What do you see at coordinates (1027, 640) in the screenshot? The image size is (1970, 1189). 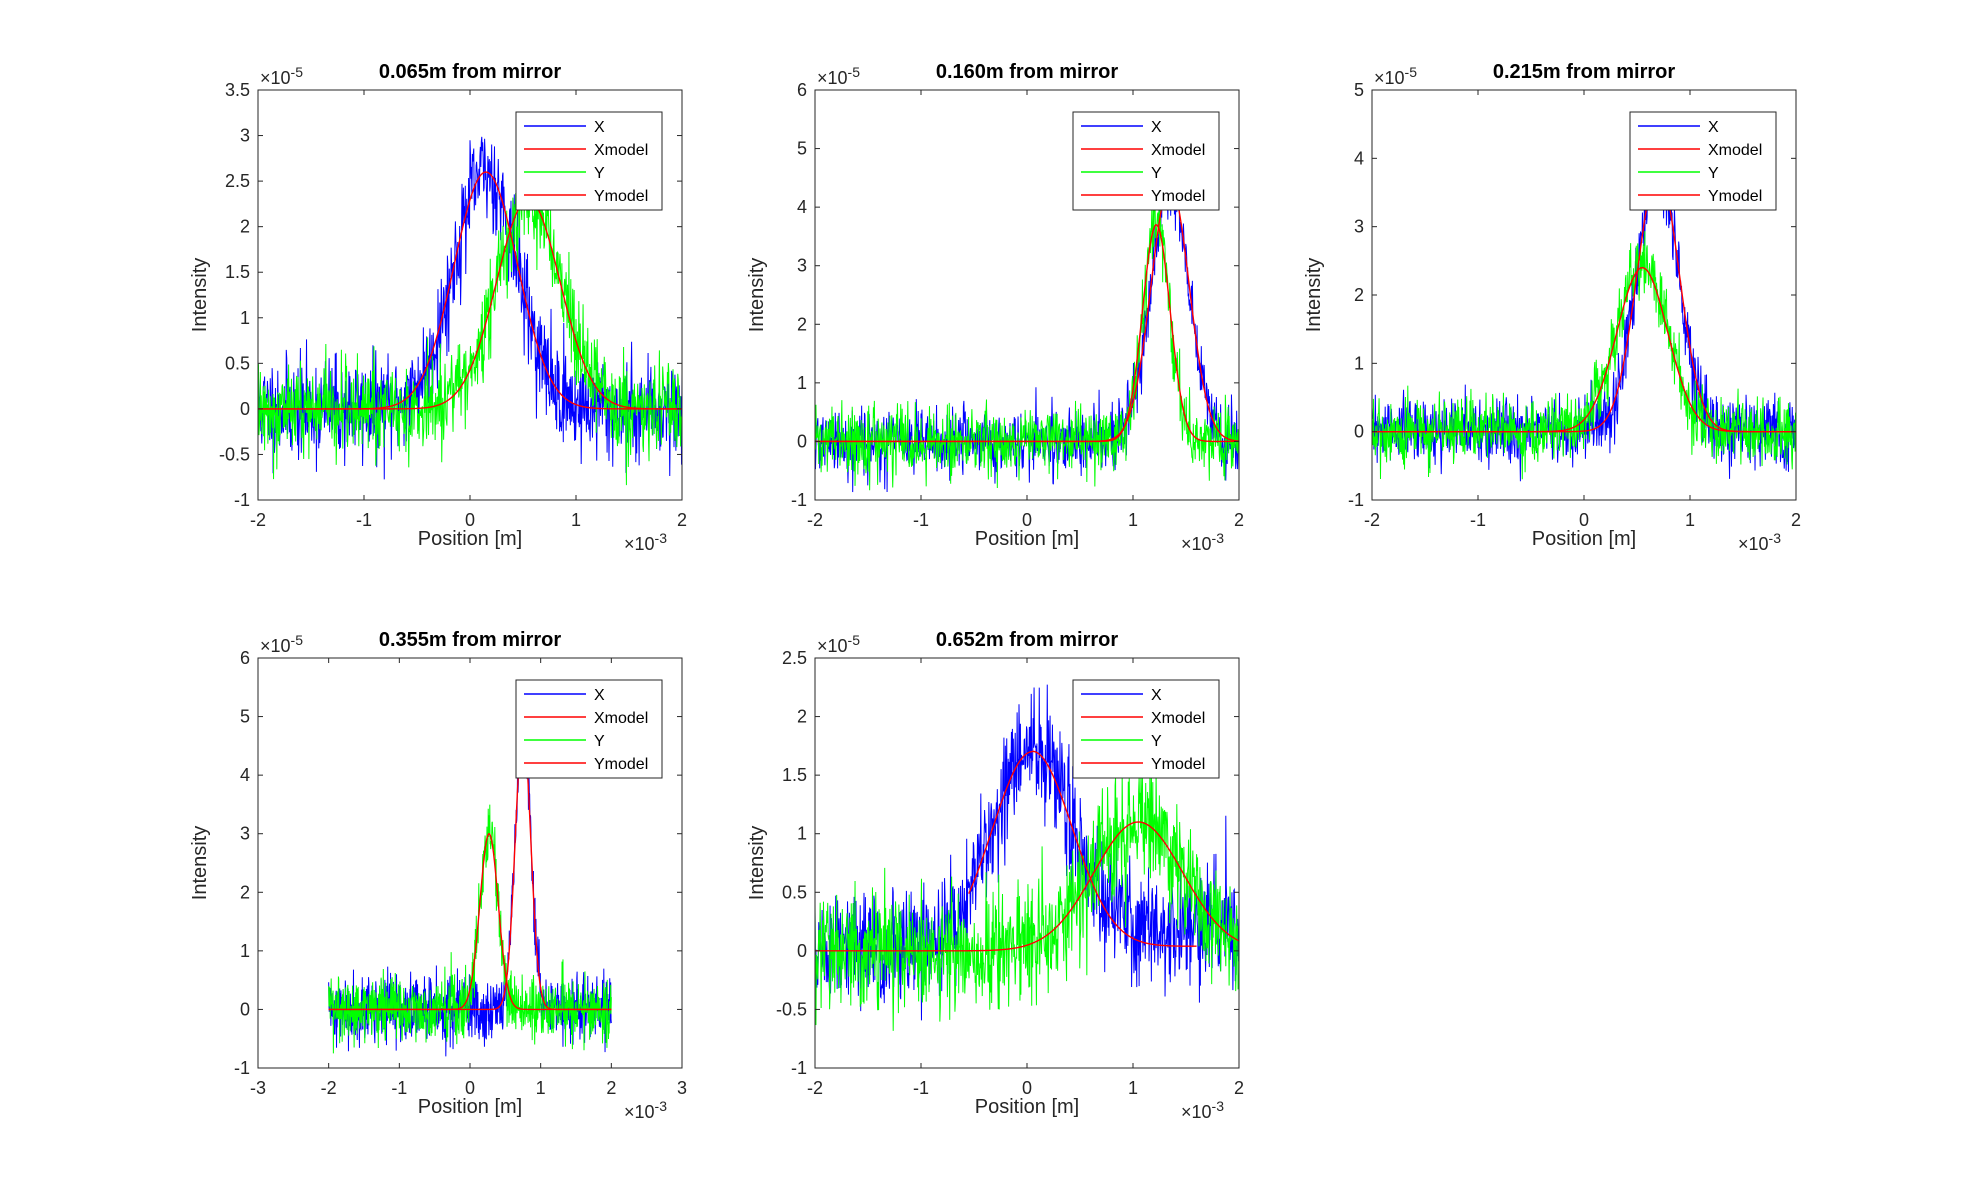 I see `chart-title: 0.652m from mirror` at bounding box center [1027, 640].